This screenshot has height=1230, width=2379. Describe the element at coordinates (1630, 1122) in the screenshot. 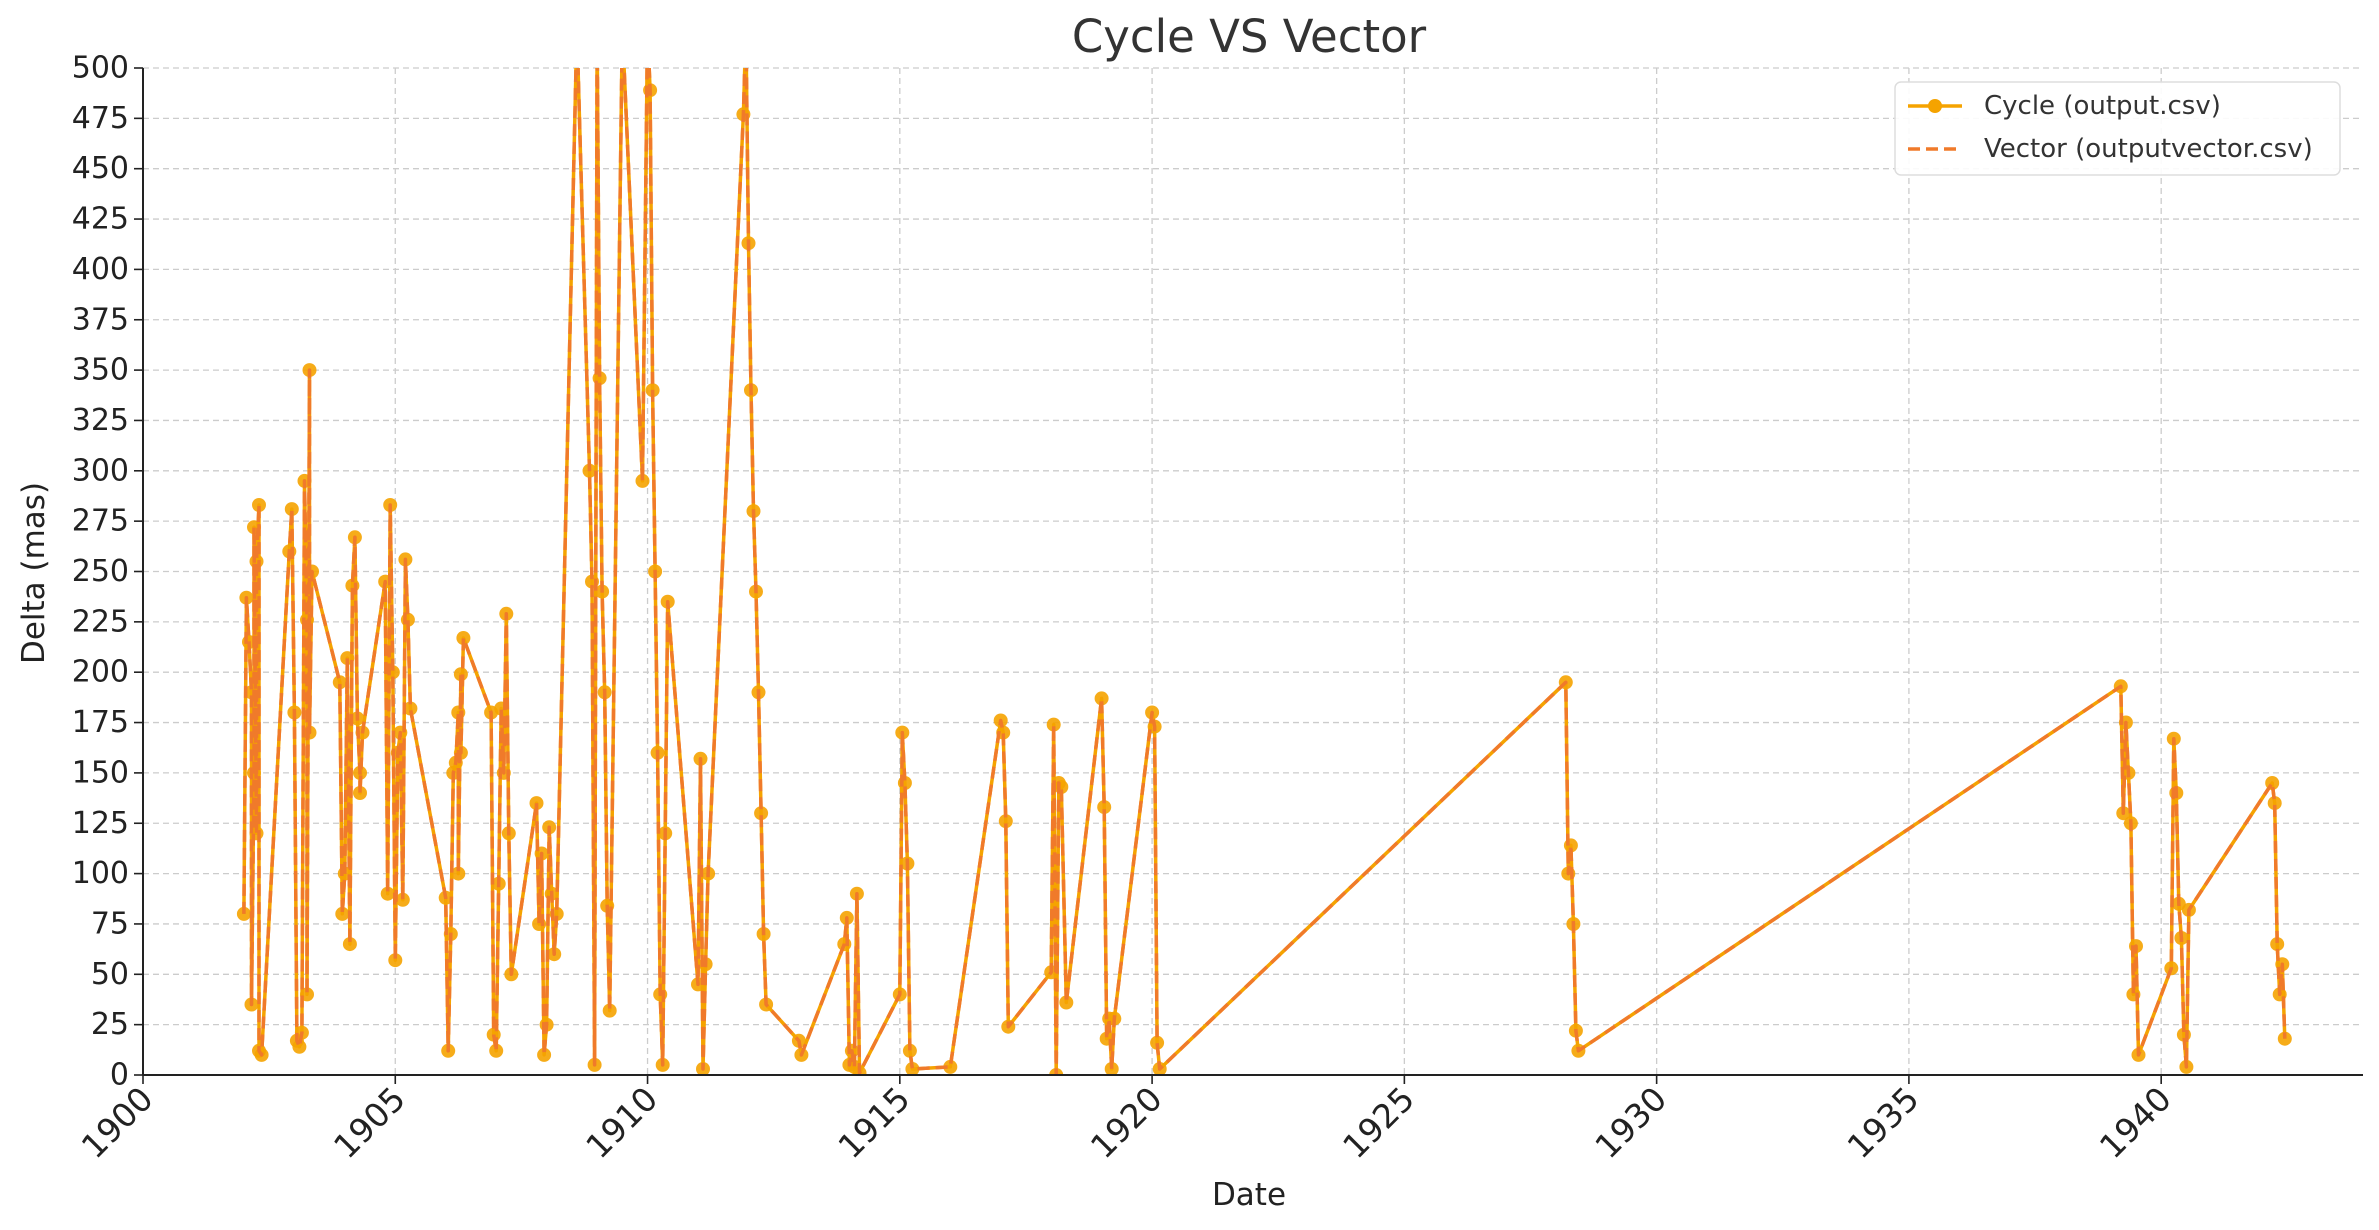

I see `x-tick-label: 1930` at that location.